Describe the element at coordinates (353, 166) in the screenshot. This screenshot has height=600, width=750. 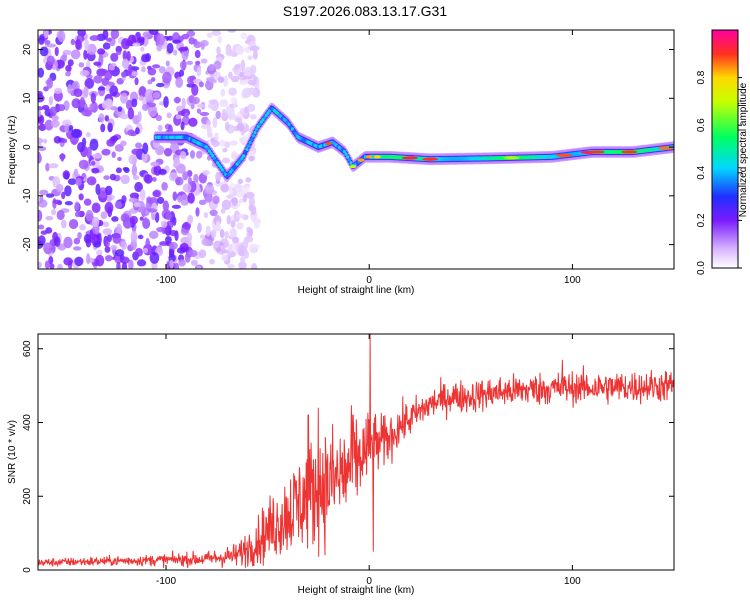
I see `spectrogram-hotspot` at that location.